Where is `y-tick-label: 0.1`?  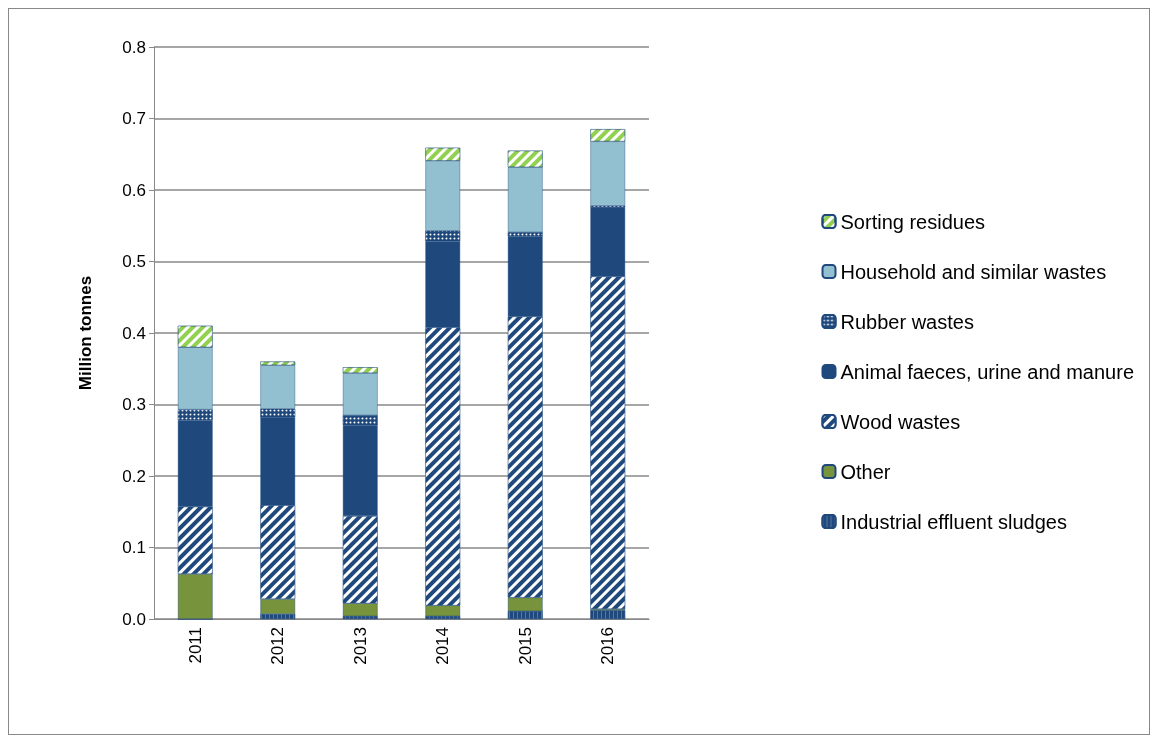
y-tick-label: 0.1 is located at coordinates (134, 547).